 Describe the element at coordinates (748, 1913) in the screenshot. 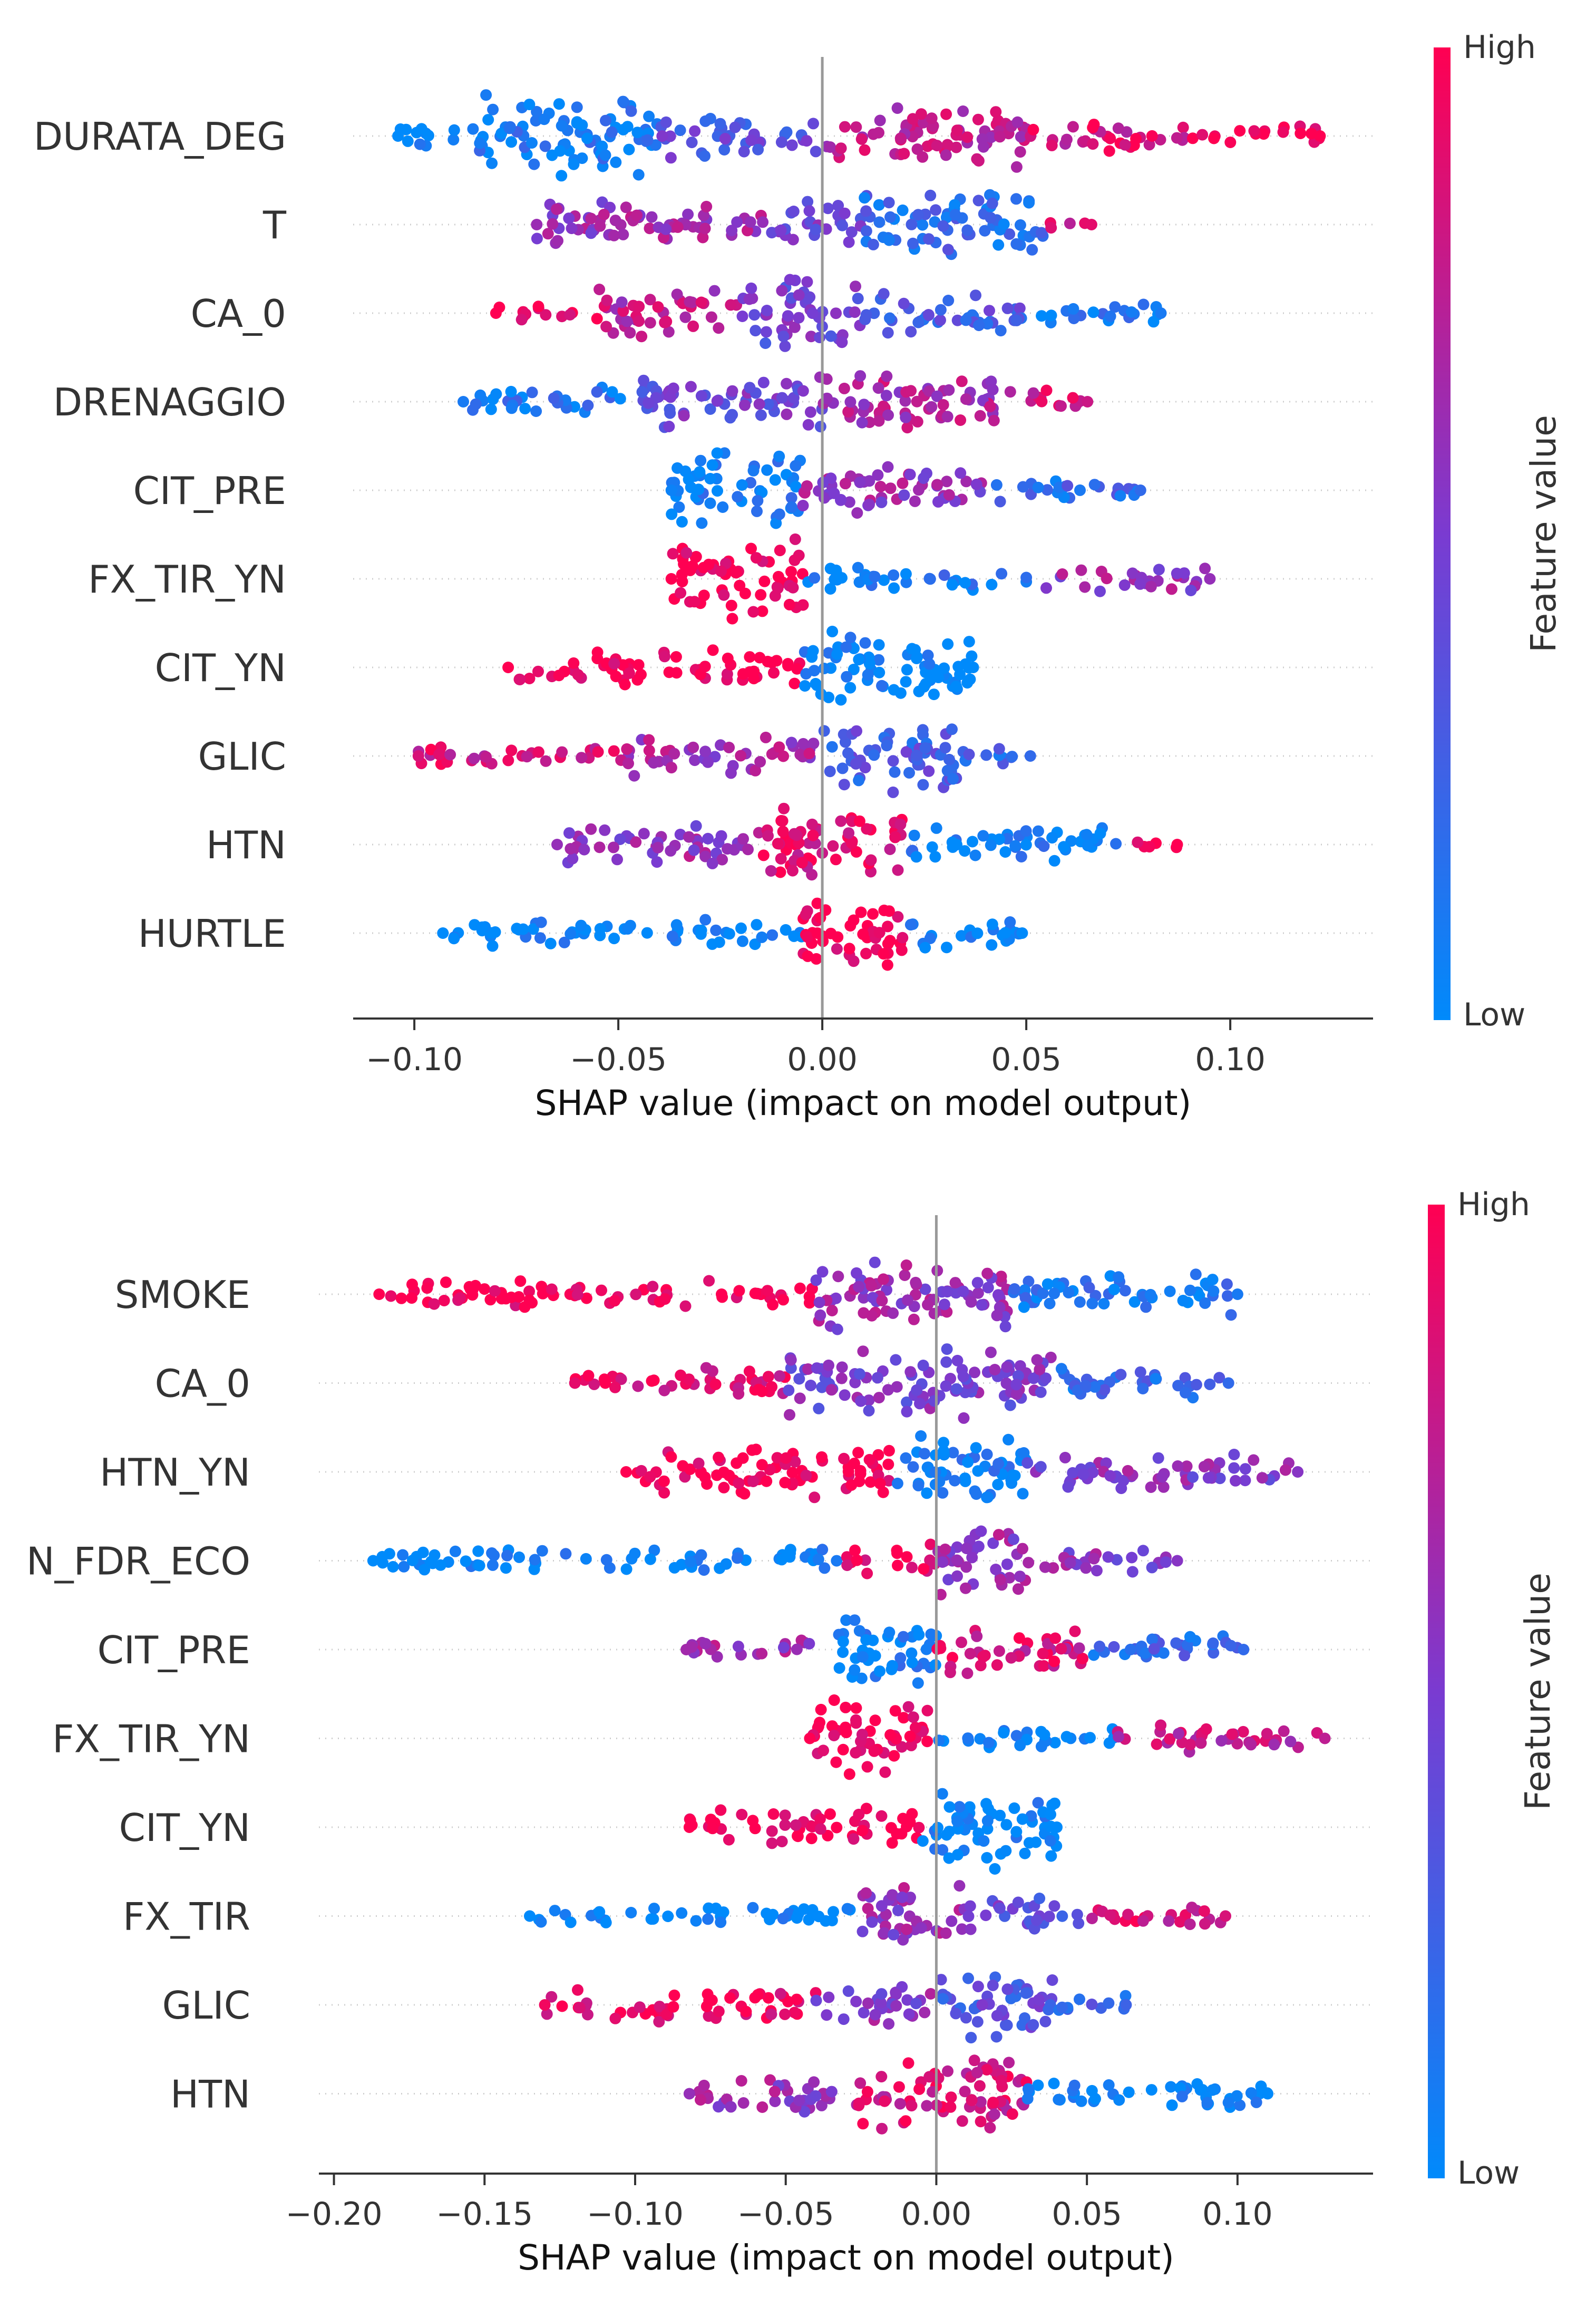

I see `feature-row: FX_TIR` at that location.